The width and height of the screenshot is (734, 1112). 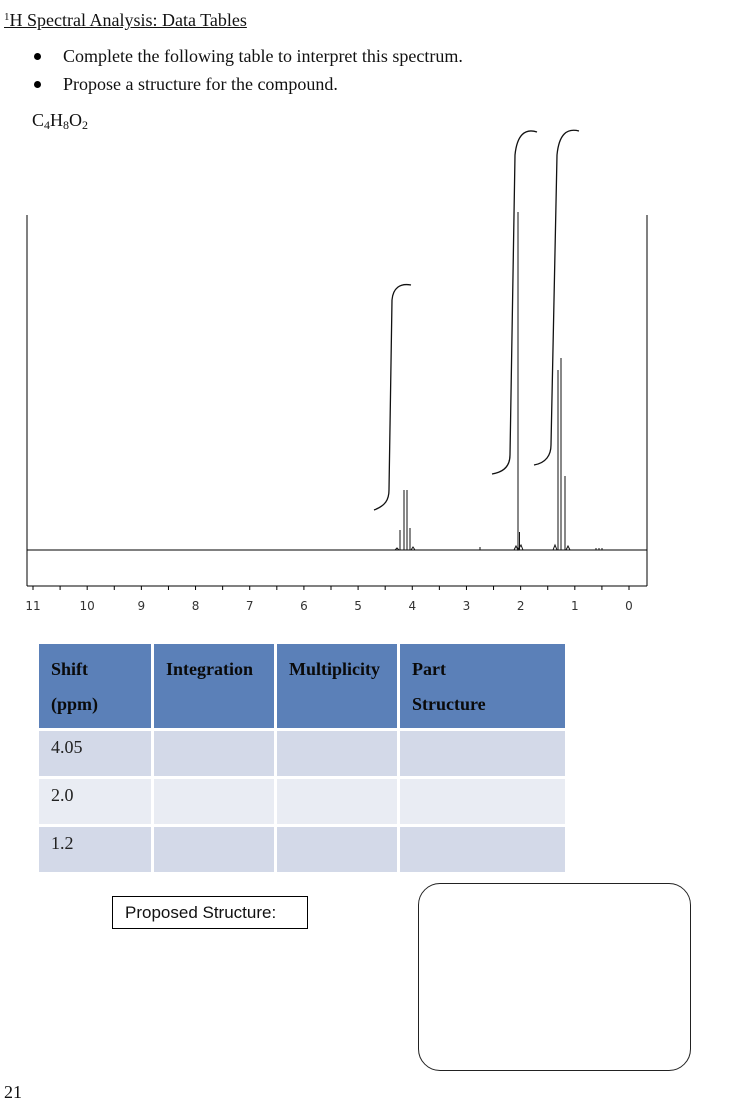 I want to click on proposed-structure-box, so click(x=554, y=977).